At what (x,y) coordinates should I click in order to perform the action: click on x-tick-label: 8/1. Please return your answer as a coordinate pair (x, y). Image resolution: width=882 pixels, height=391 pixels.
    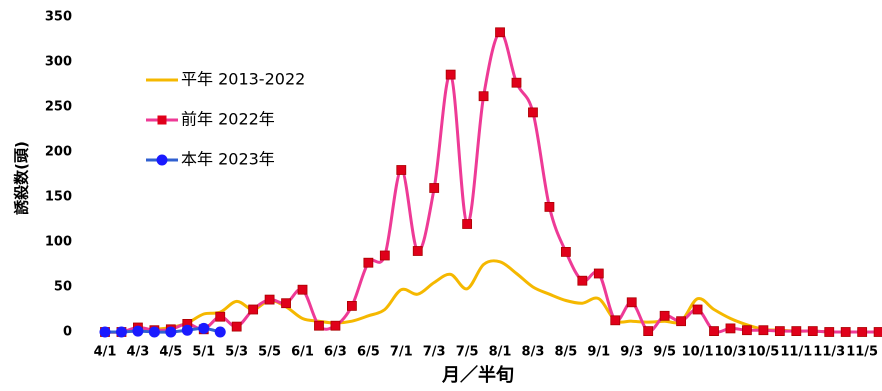
    Looking at the image, I should click on (500, 352).